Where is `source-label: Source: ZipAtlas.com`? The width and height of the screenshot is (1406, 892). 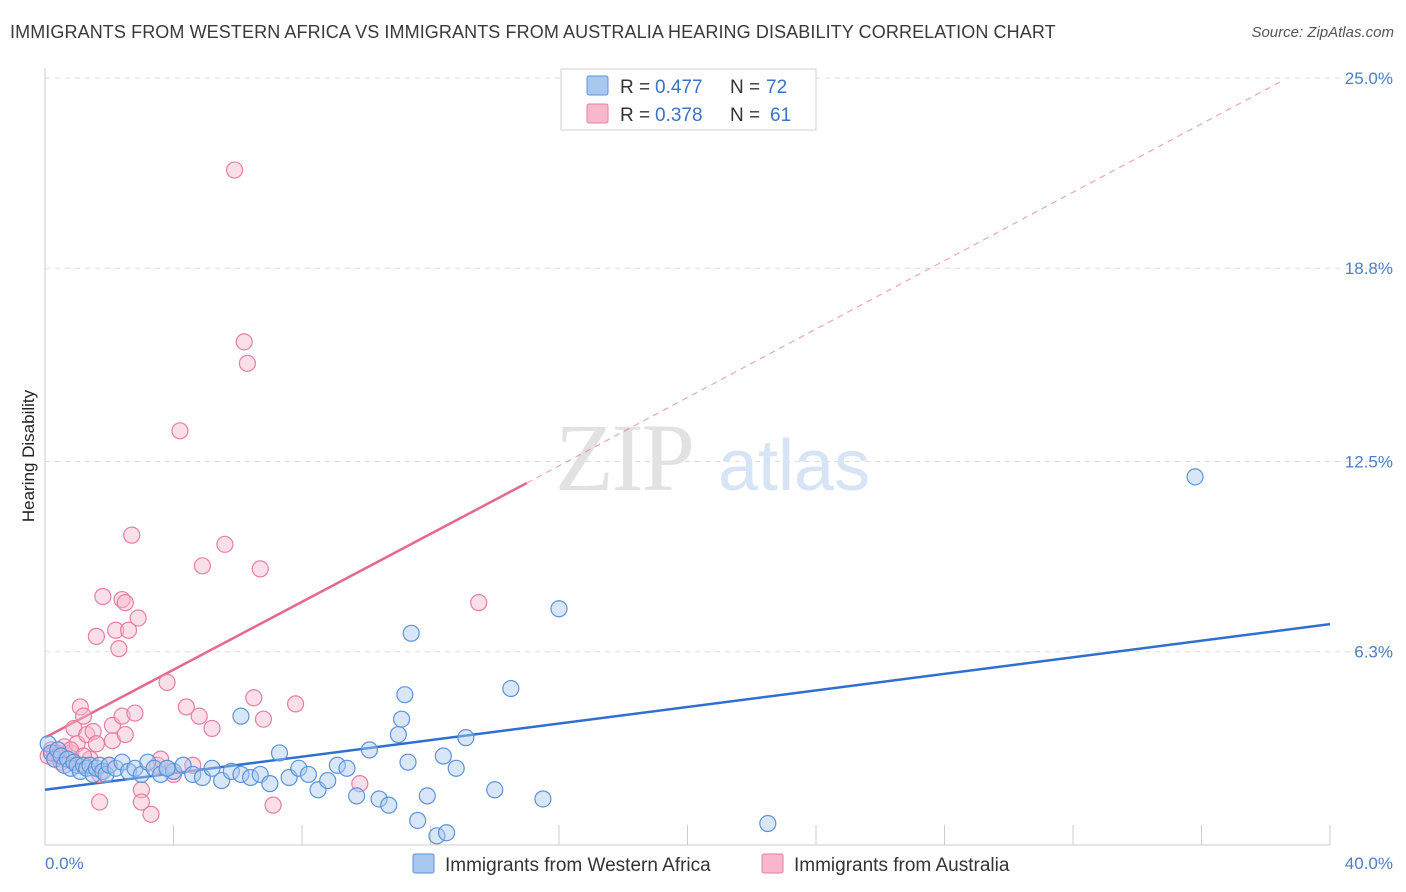 source-label: Source: ZipAtlas.com is located at coordinates (1322, 32).